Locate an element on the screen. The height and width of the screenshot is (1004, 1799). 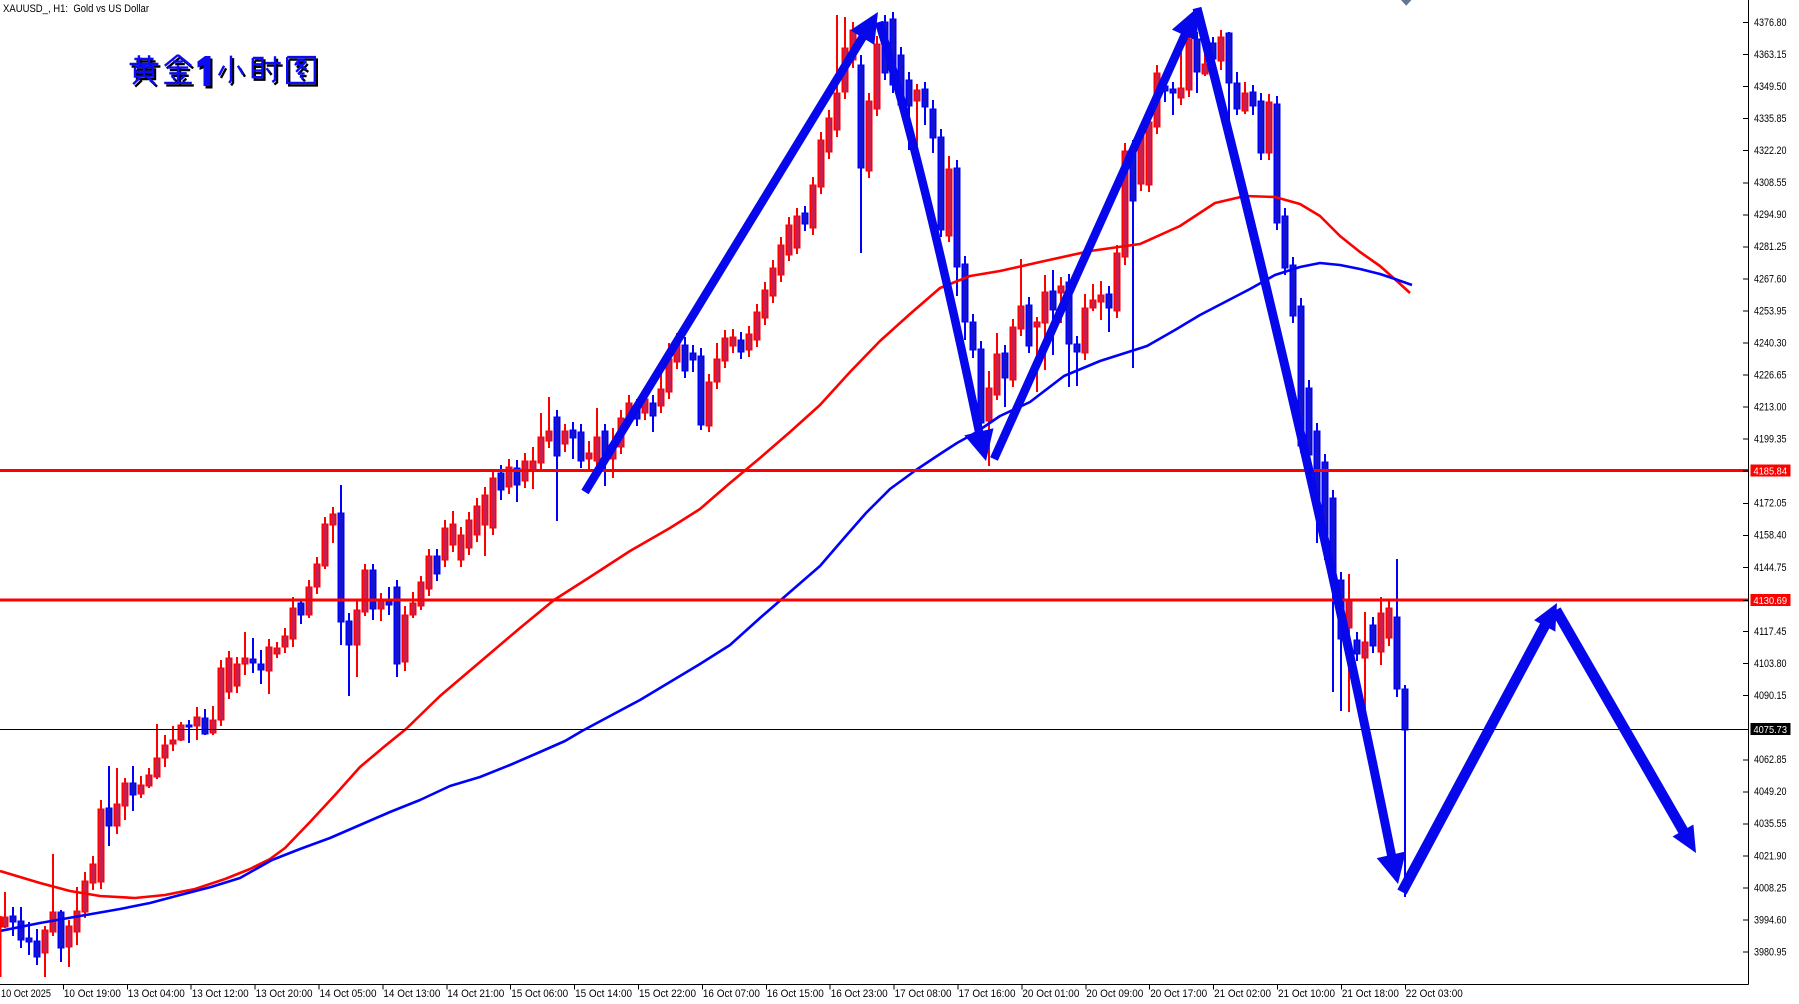
svg-text: 4363.15 is located at coordinates (1770, 55).